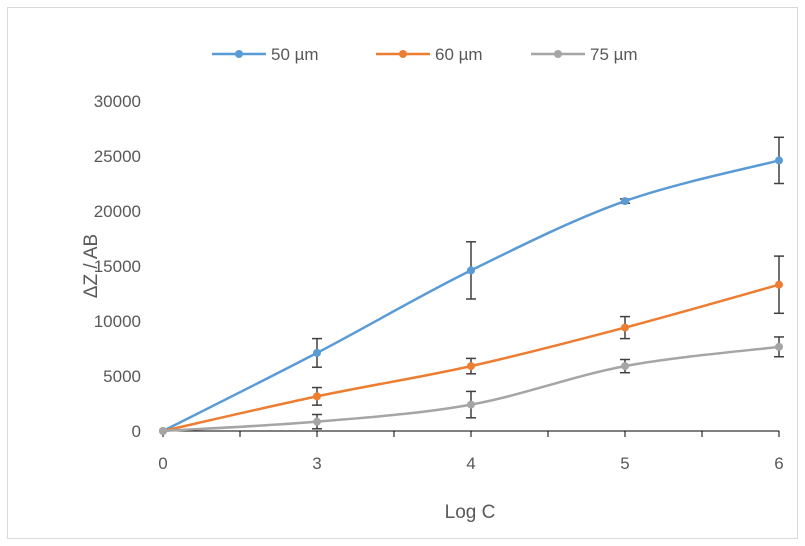 The width and height of the screenshot is (805, 546). What do you see at coordinates (162, 463) in the screenshot?
I see `x-tick-label: 0` at bounding box center [162, 463].